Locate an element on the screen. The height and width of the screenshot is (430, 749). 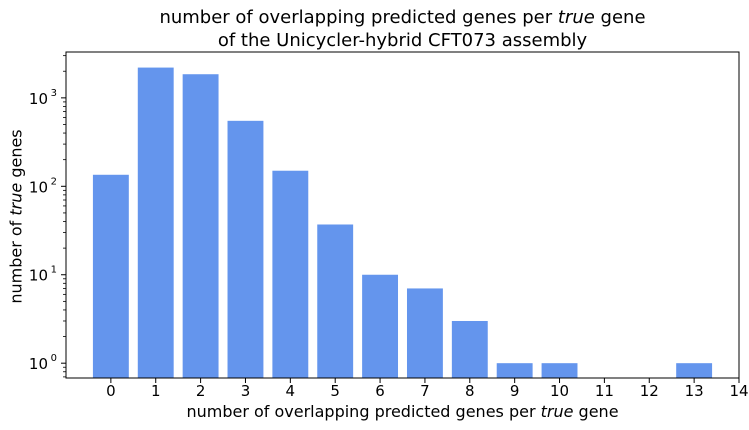
x-tick-label-13: 13 is located at coordinates (694, 391).